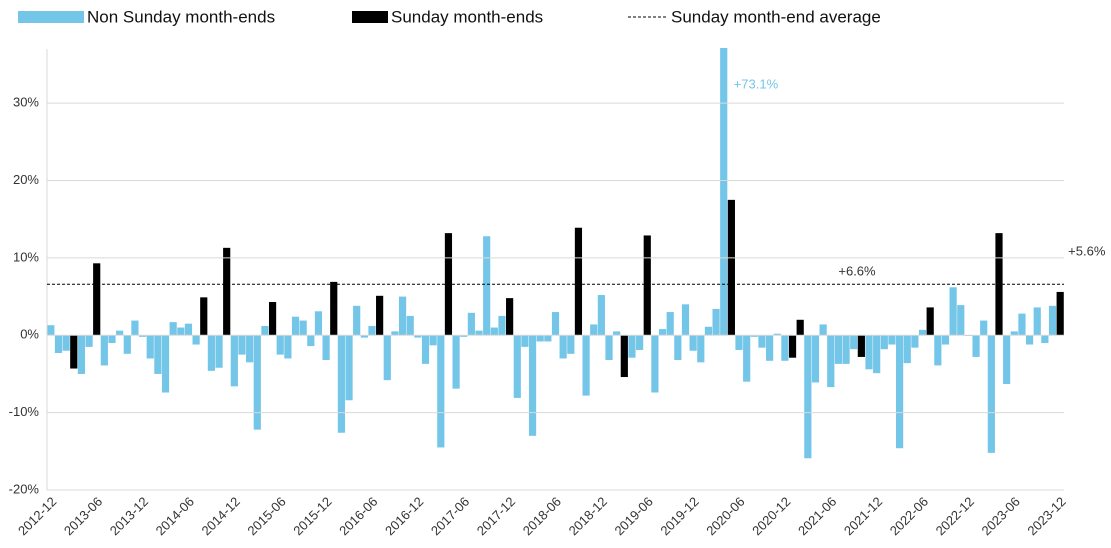 The width and height of the screenshot is (1111, 548). I want to click on x-tick-label: 2023-12, so click(1046, 516).